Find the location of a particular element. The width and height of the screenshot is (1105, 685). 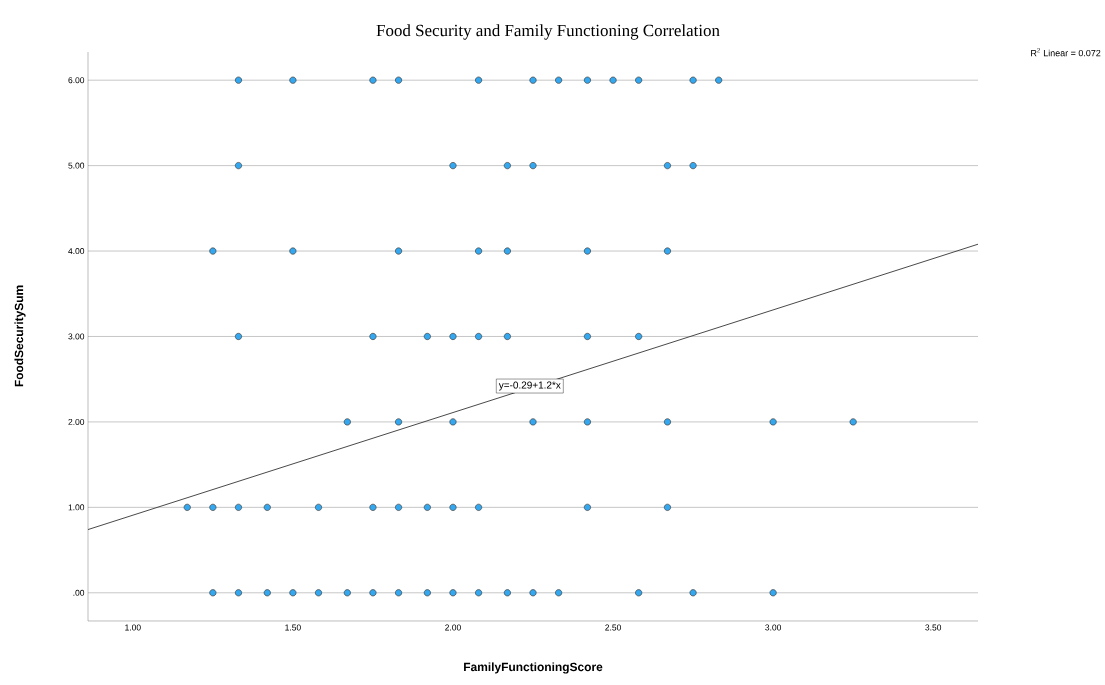

x-tick-label: 1.00 is located at coordinates (133, 627).